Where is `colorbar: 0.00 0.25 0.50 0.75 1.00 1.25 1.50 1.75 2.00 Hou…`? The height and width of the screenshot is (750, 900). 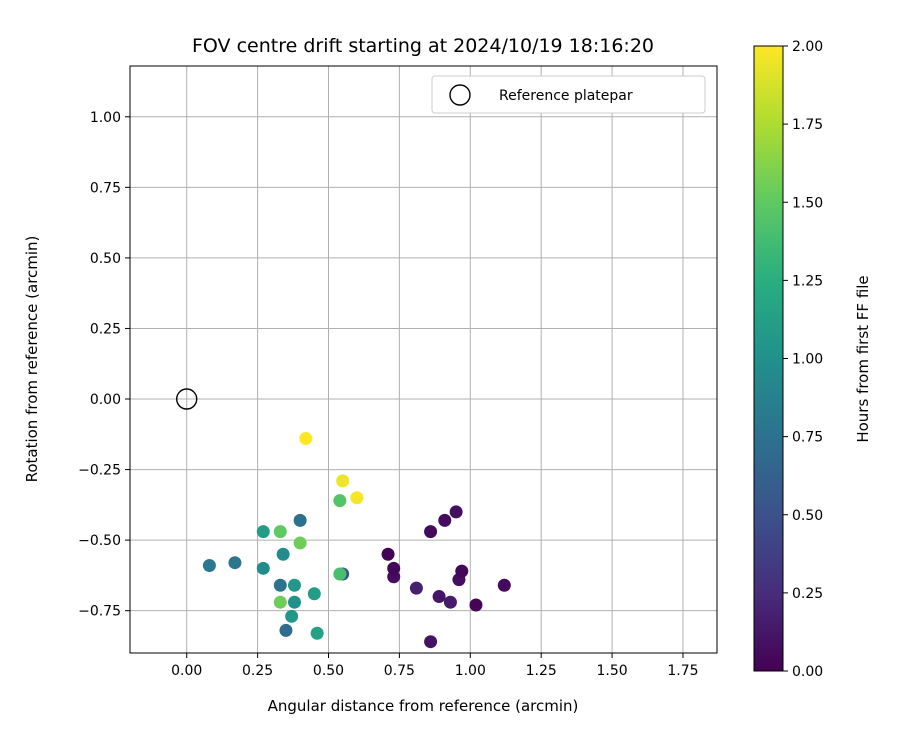 colorbar: 0.00 0.25 0.50 0.75 1.00 1.25 1.50 1.75 2.00 Hou… is located at coordinates (812, 359).